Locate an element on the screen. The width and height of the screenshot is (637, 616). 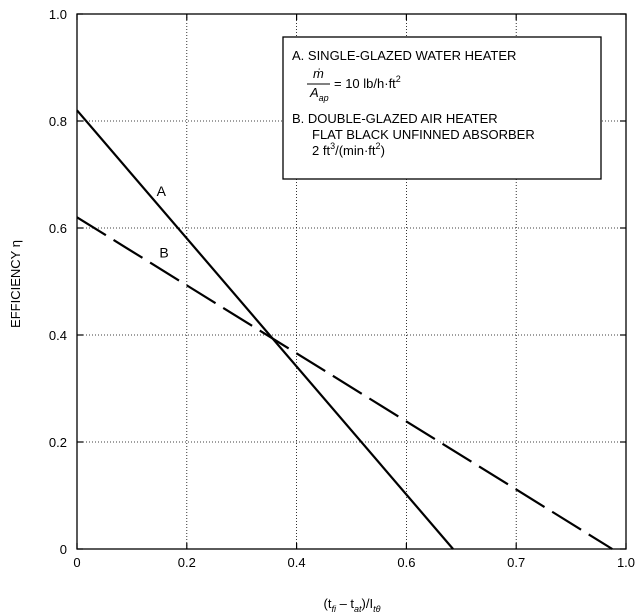
legend-b-line1: B. DOUBLE-GLAZED AIR HEATER is located at coordinates (395, 118).